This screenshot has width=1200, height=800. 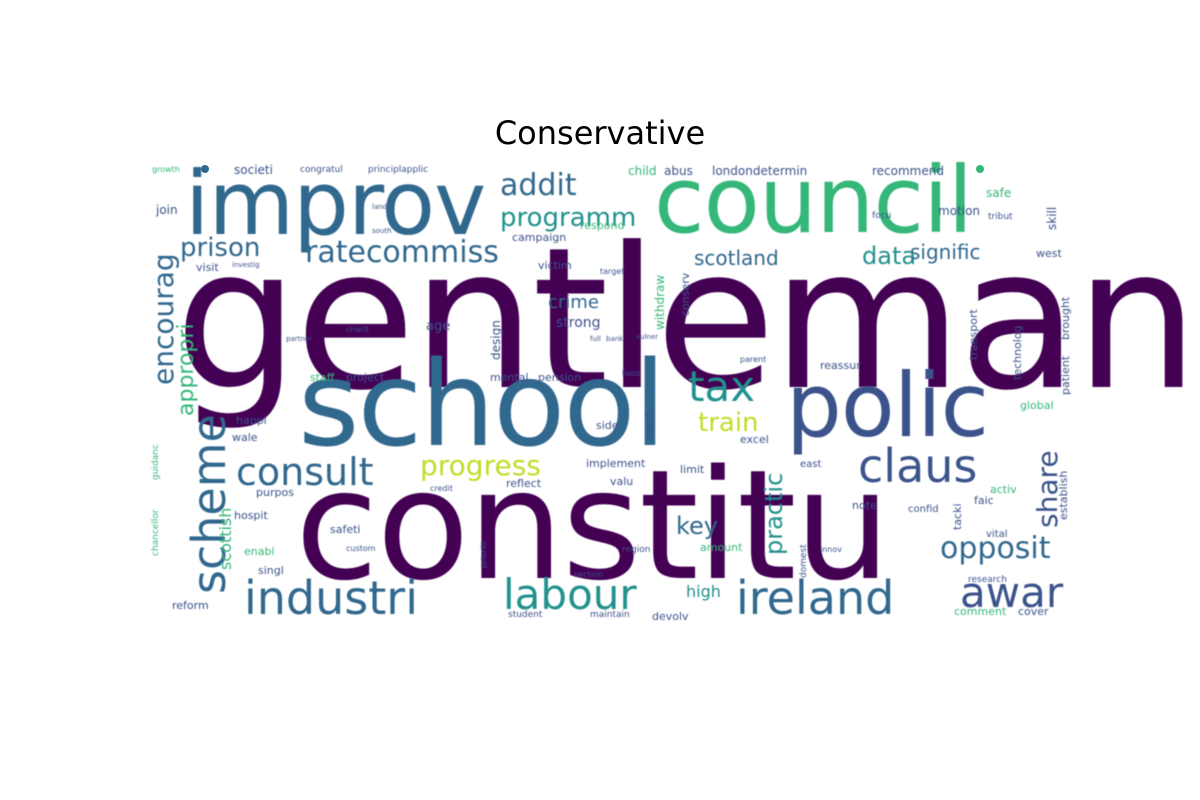 What do you see at coordinates (882, 216) in the screenshot?
I see `word-focu: focu` at bounding box center [882, 216].